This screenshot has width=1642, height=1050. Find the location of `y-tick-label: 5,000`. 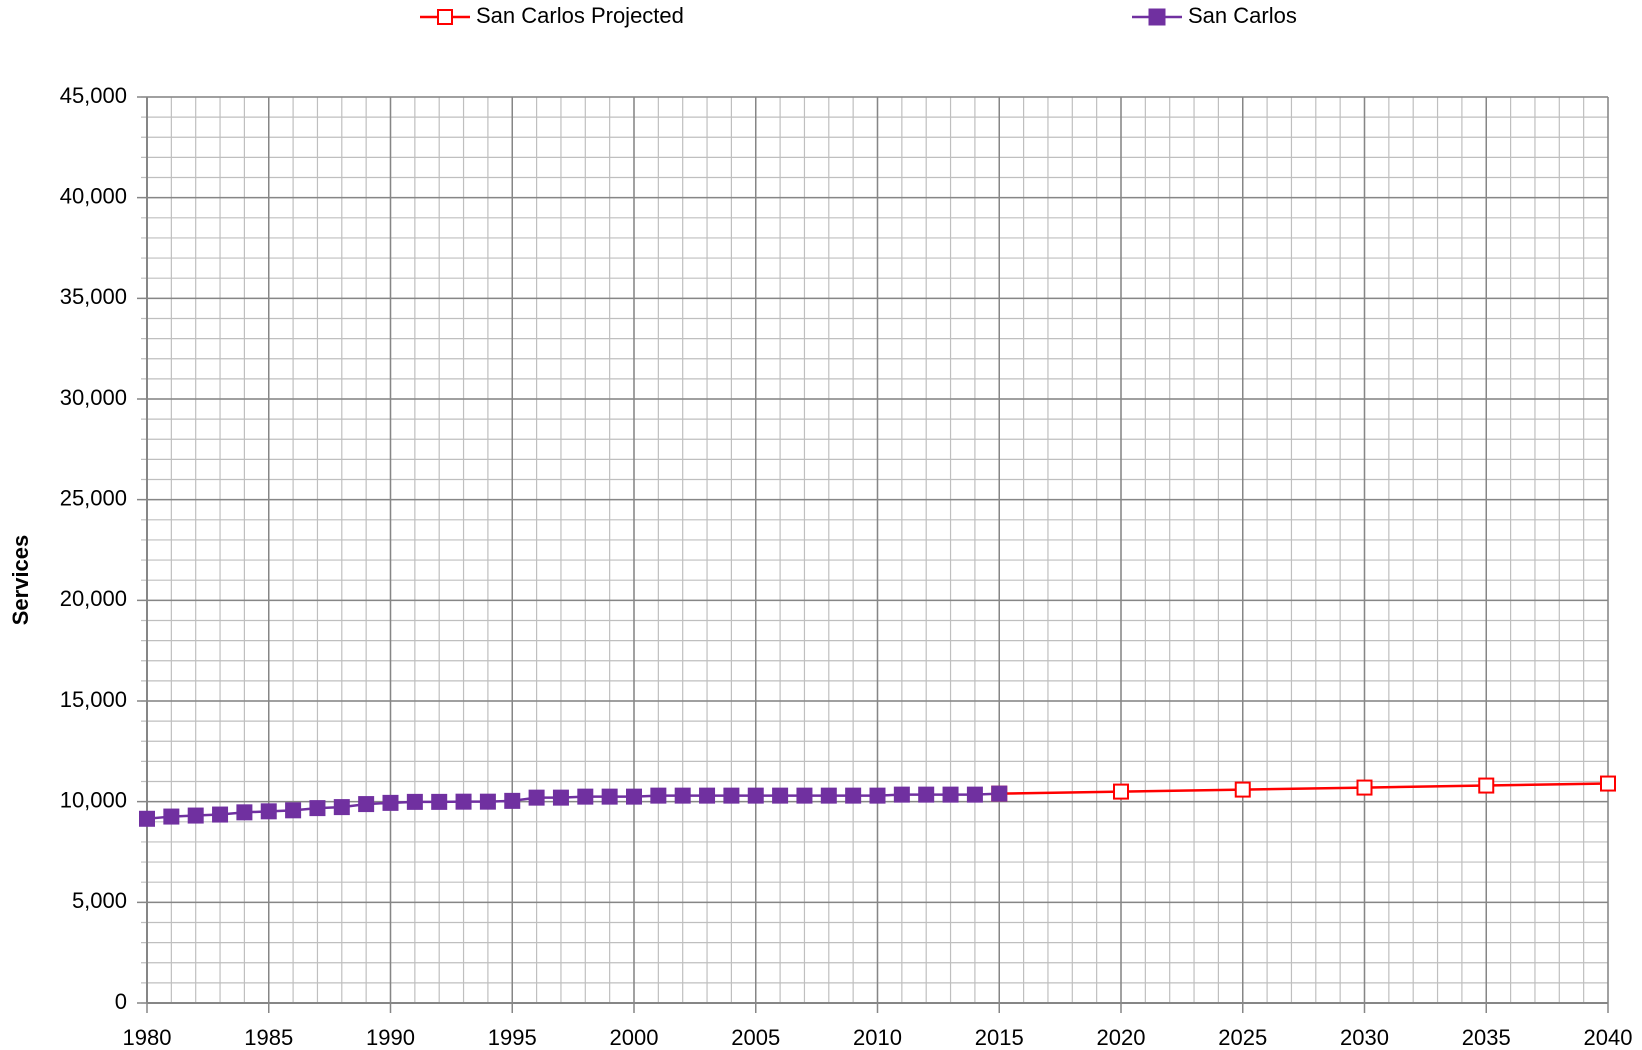

y-tick-label: 5,000 is located at coordinates (99, 900).